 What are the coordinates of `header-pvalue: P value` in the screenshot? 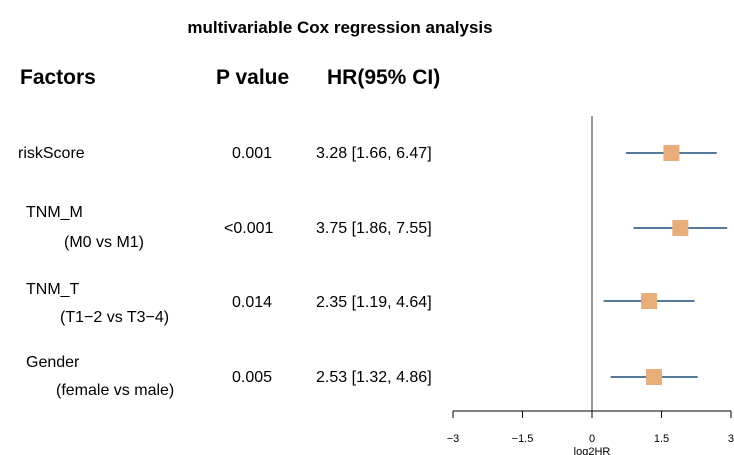 It's located at (253, 77).